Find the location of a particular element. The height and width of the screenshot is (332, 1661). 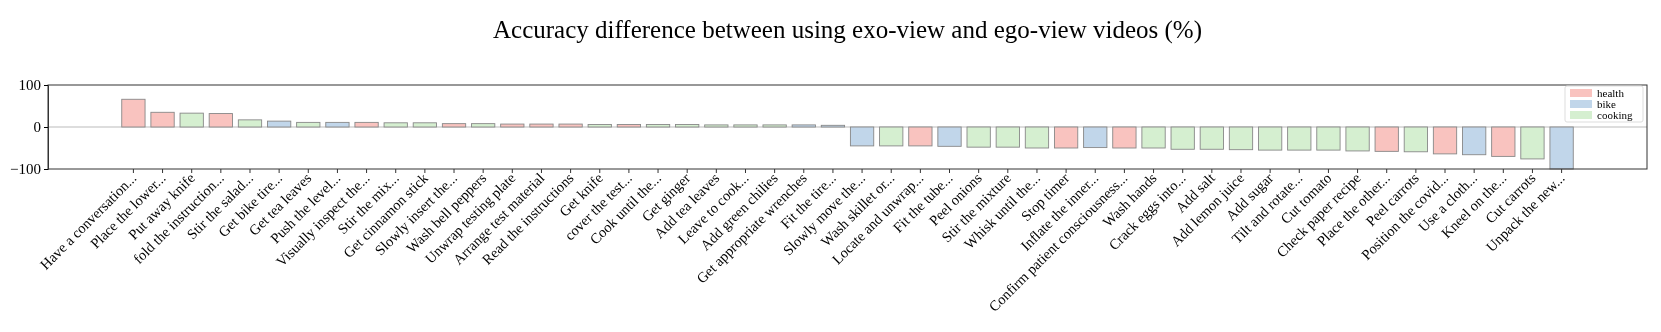

y-tick-label: 100 is located at coordinates (29, 85).